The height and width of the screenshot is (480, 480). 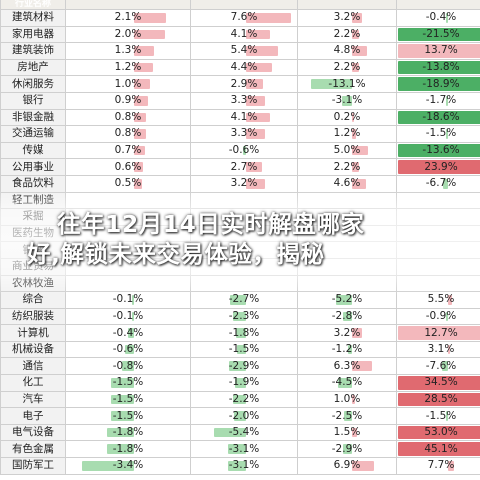 What do you see at coordinates (33, 18) in the screenshot?
I see `industry-name: 建筑材料` at bounding box center [33, 18].